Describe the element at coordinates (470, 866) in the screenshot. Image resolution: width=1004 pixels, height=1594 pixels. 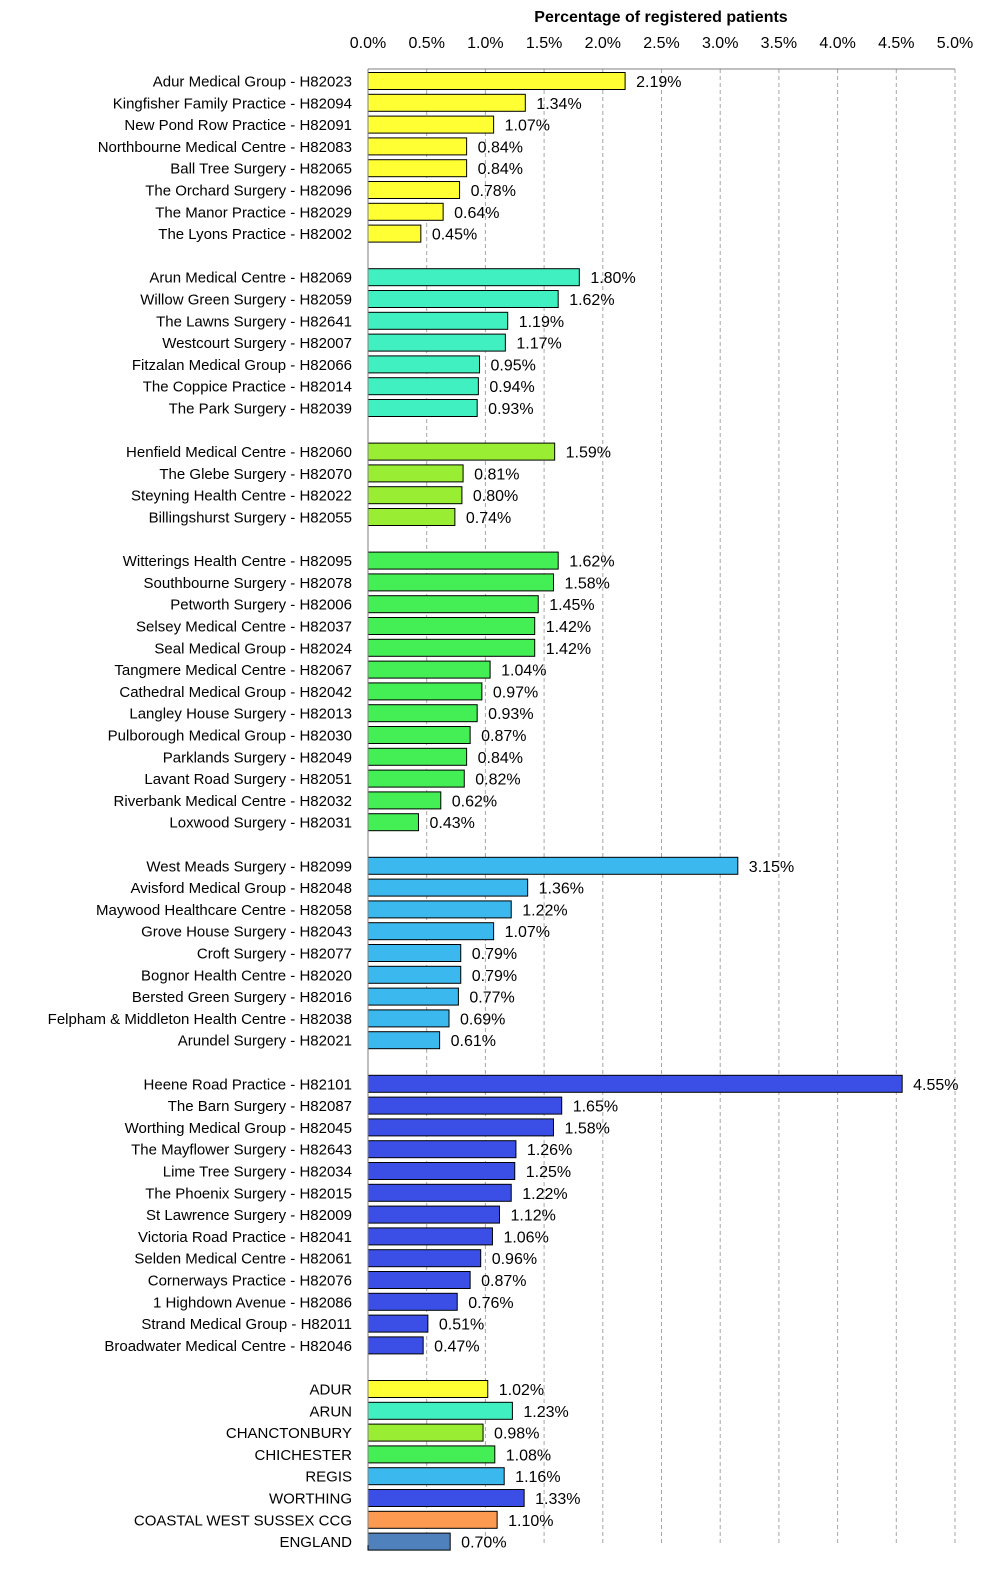
I see `bar-row: West Meads Surgery - H82099 3.15%` at that location.